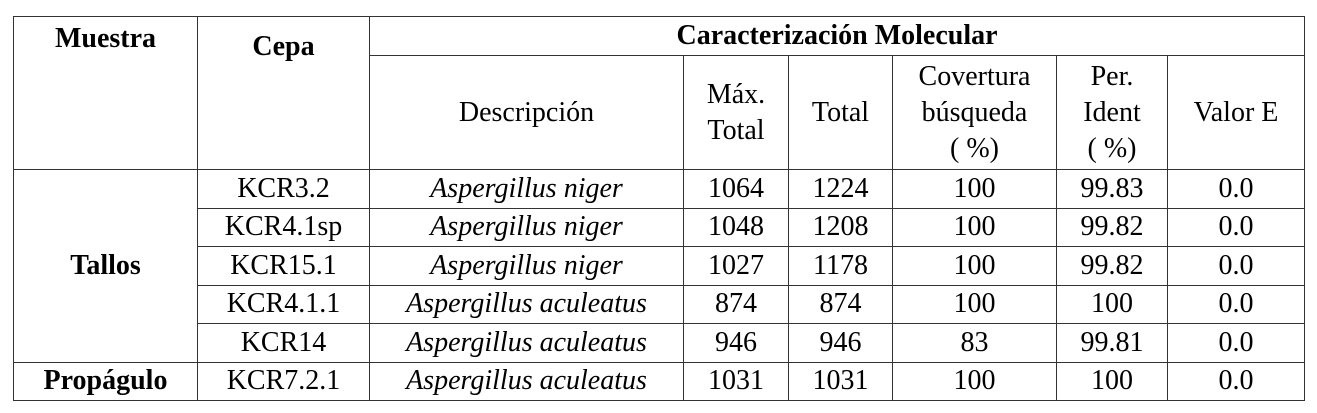 Image resolution: width=1317 pixels, height=413 pixels. What do you see at coordinates (1236, 112) in the screenshot?
I see `header-valor-e: Valor E` at bounding box center [1236, 112].